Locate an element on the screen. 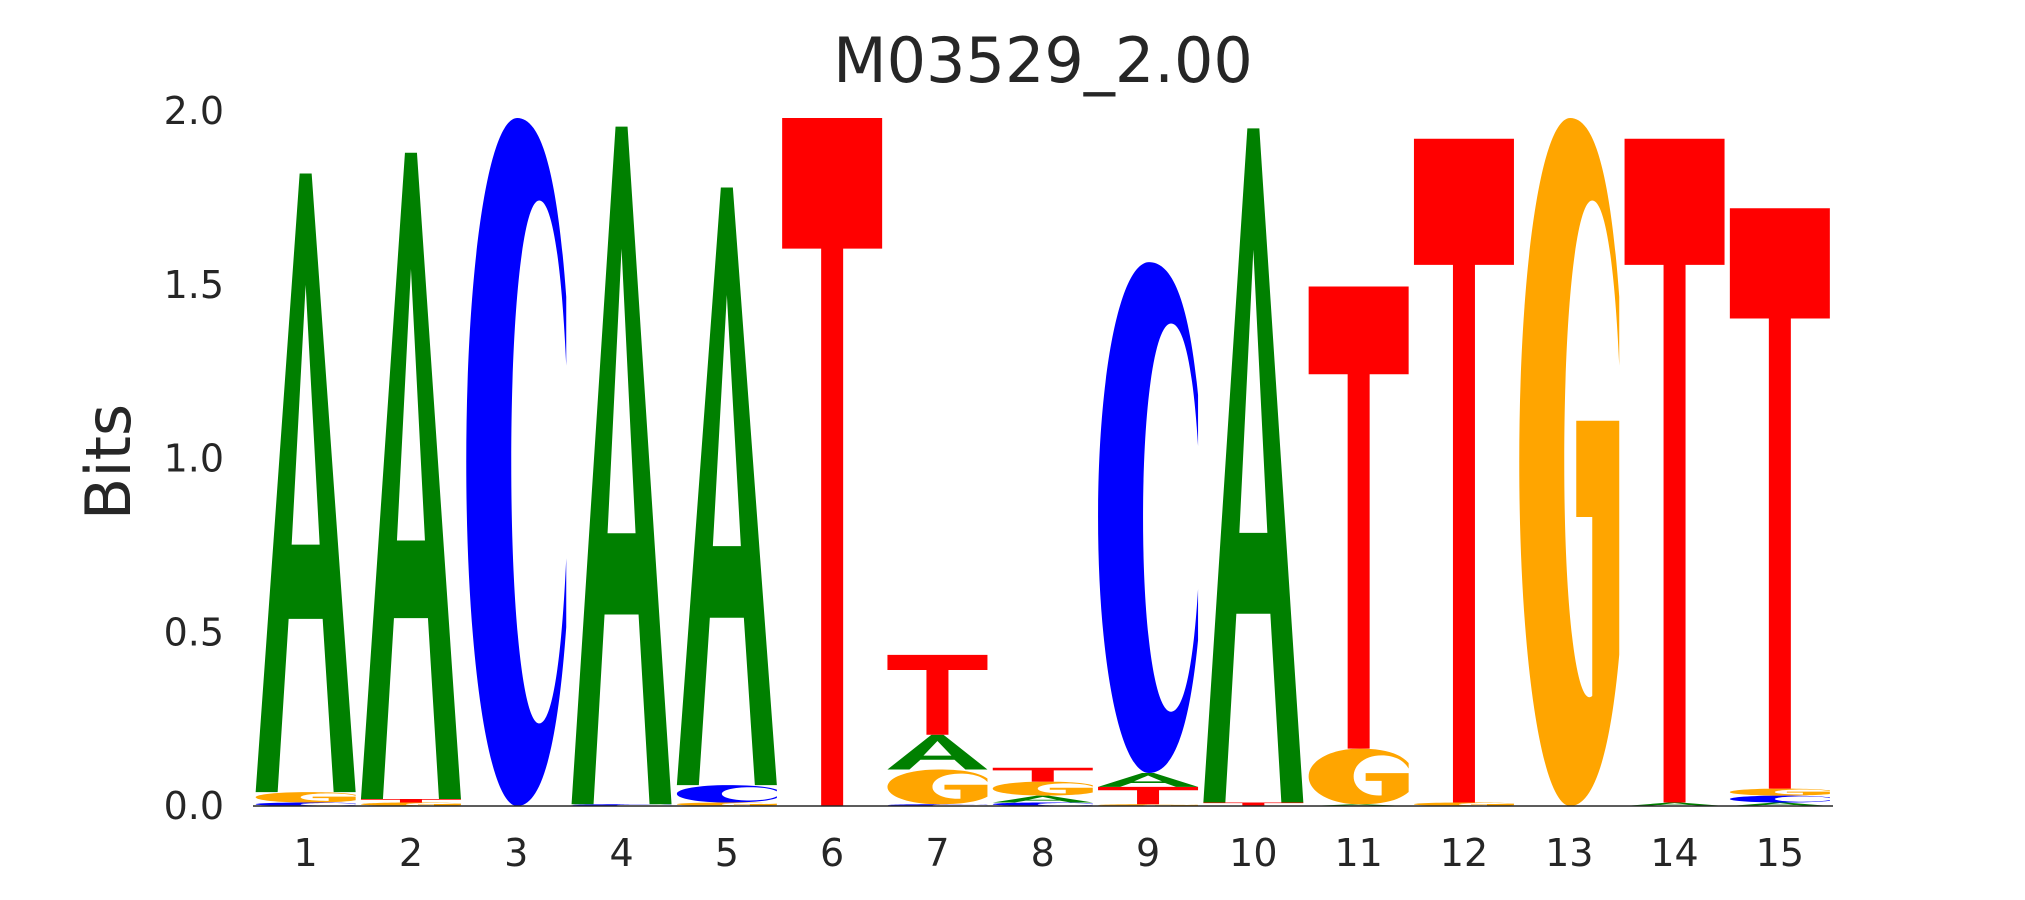 The width and height of the screenshot is (2025, 900). x-tick-label: 6 is located at coordinates (832, 853).